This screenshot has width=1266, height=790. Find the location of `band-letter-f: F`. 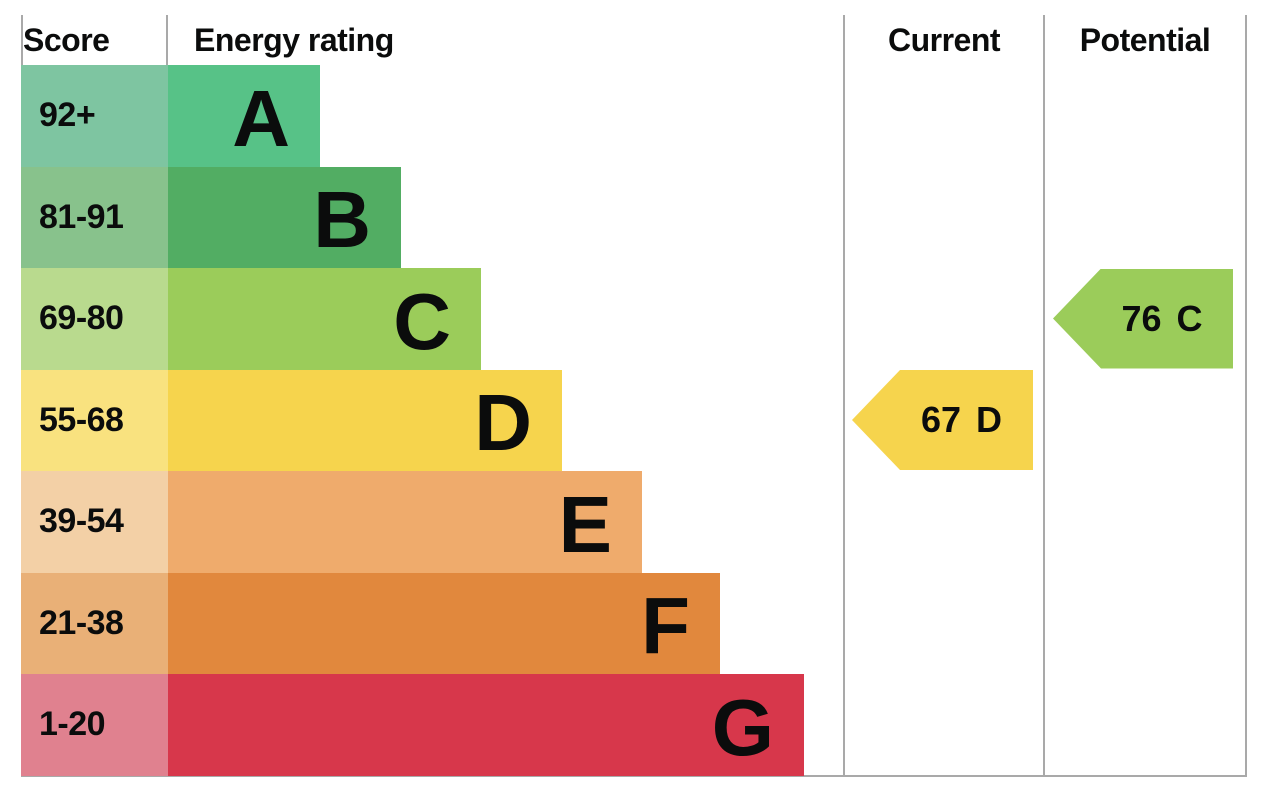

band-letter-f: F is located at coordinates (665, 626).